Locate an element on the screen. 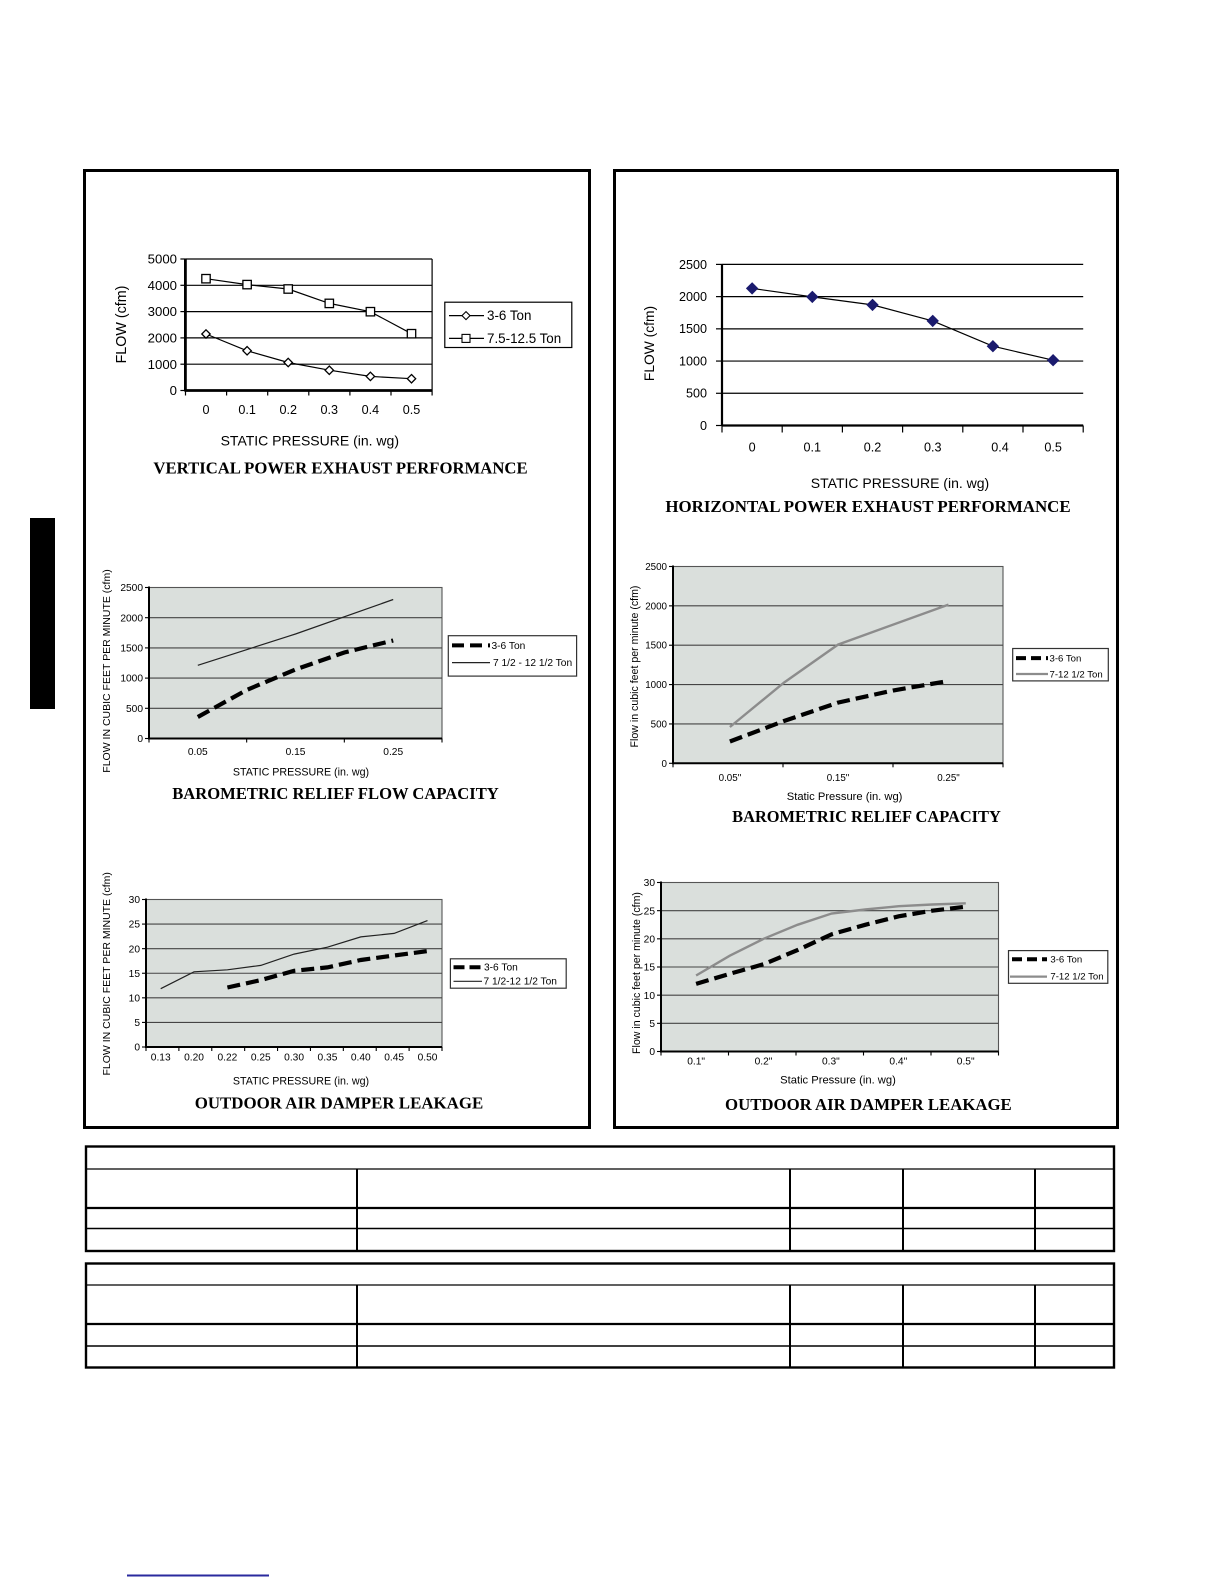  svg-text: 0.40 is located at coordinates (361, 1058).